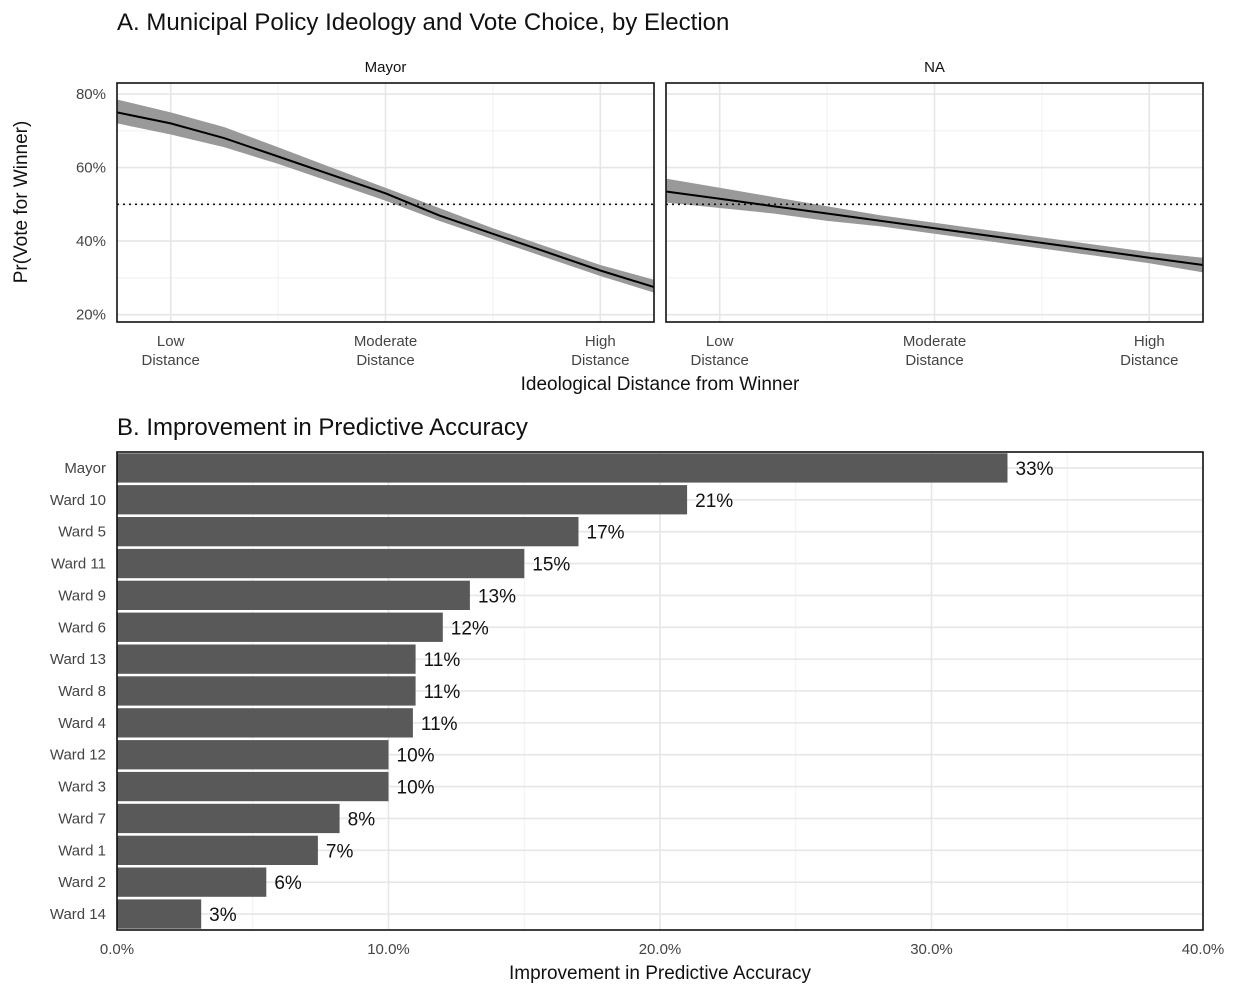 The image size is (1236, 986). Describe the element at coordinates (91, 168) in the screenshot. I see `y-tick-label: 60%` at that location.